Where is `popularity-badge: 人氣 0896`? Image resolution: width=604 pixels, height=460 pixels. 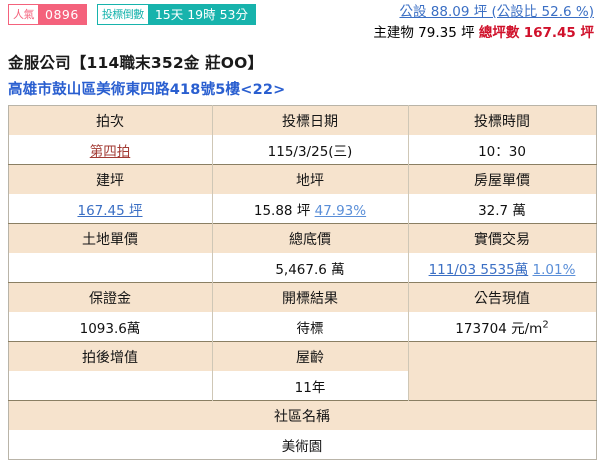 popularity-badge: 人氣 0896 is located at coordinates (47, 14).